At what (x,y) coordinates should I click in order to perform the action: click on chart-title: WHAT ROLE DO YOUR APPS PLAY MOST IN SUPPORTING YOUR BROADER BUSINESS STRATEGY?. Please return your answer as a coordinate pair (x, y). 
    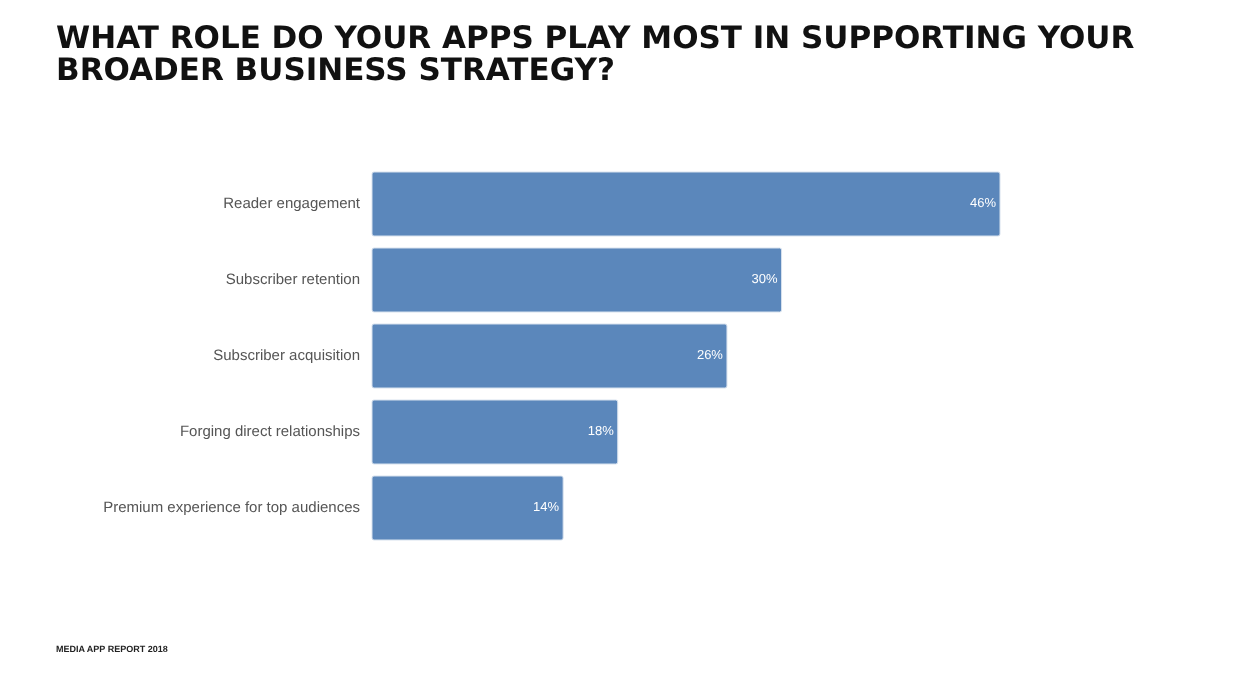
    Looking at the image, I should click on (595, 54).